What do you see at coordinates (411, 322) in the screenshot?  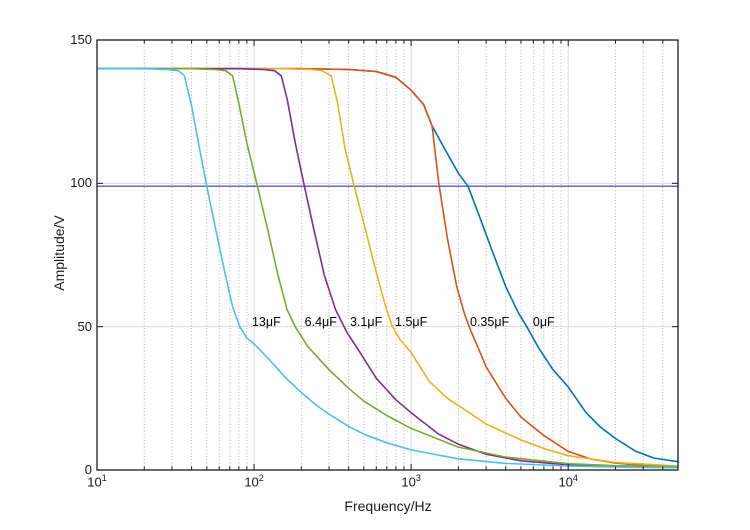 I see `curve-label-curve-1p5uf: 1.5μF` at bounding box center [411, 322].